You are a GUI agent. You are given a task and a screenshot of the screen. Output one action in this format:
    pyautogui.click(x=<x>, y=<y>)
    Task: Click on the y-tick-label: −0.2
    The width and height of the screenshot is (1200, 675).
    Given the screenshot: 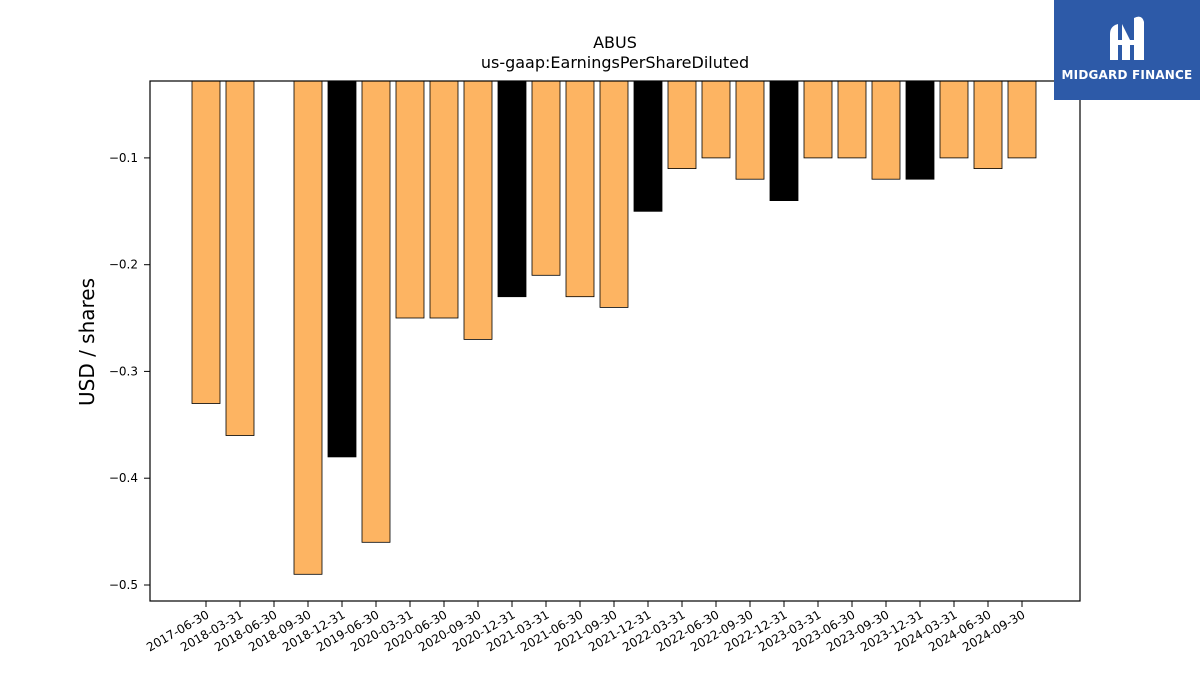 What is the action you would take?
    pyautogui.click(x=123, y=265)
    